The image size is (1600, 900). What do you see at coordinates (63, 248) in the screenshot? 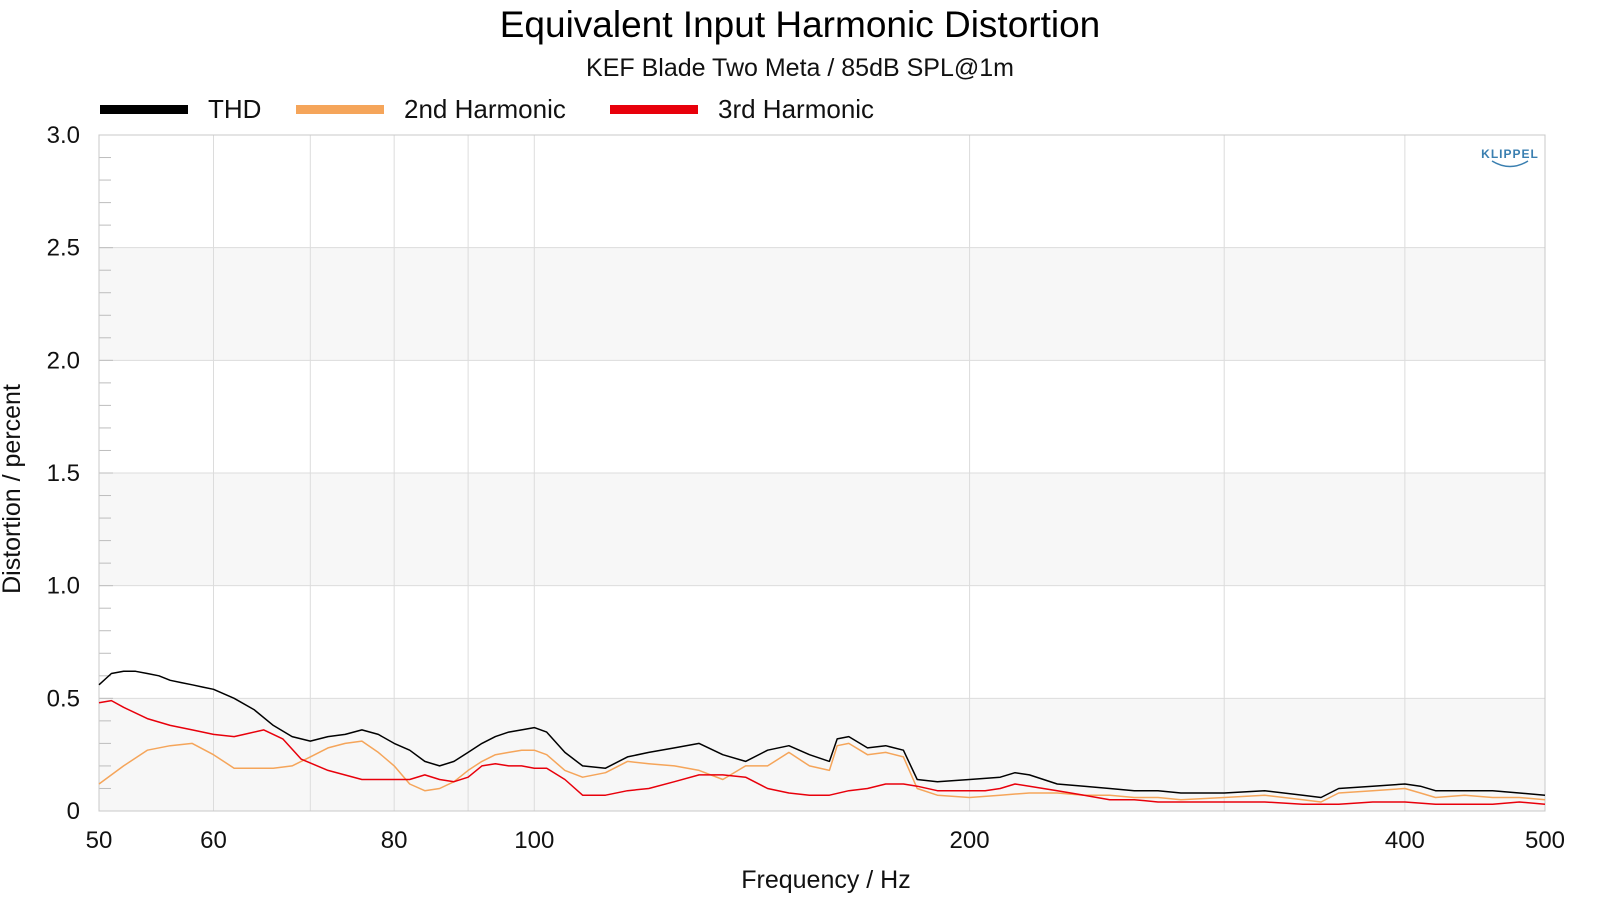
I see `y-tick-label: 2.5` at bounding box center [63, 248].